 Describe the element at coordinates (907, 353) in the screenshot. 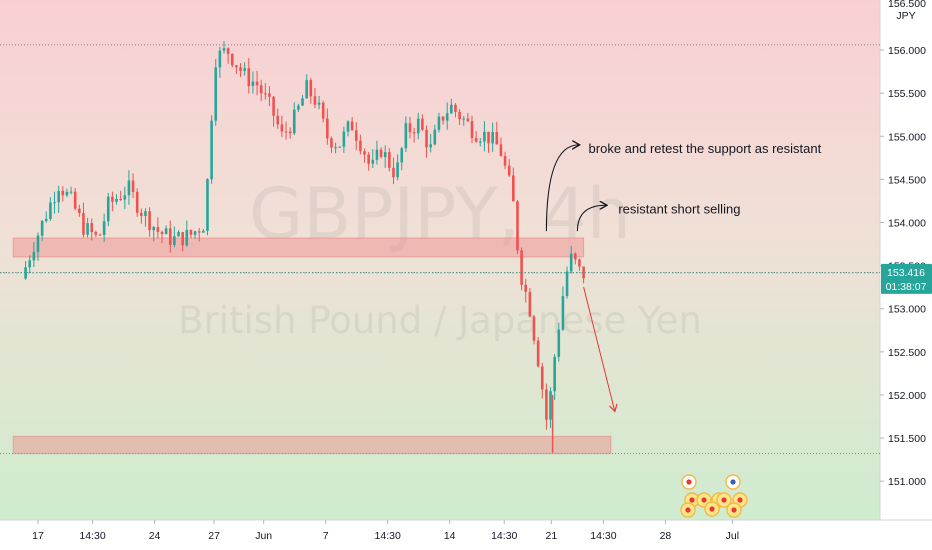

I see `y-tick-label: 152.500` at that location.